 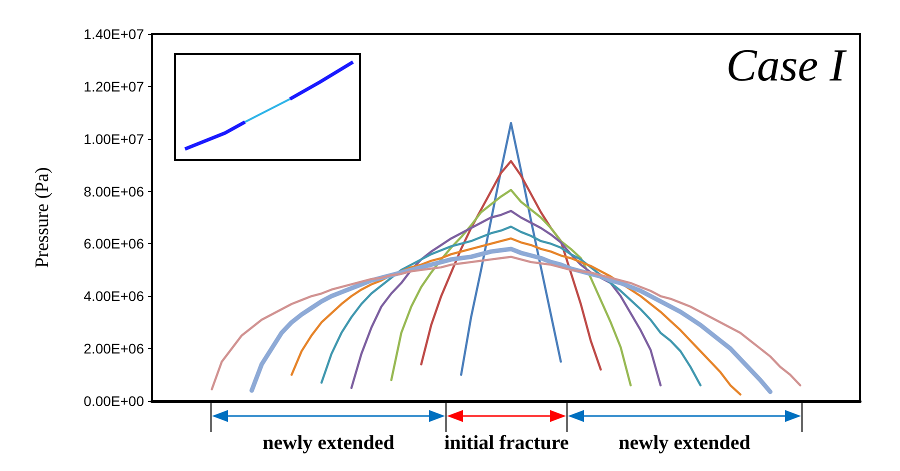 What do you see at coordinates (114, 34) in the screenshot?
I see `y-tick-label: 1.40E+07` at bounding box center [114, 34].